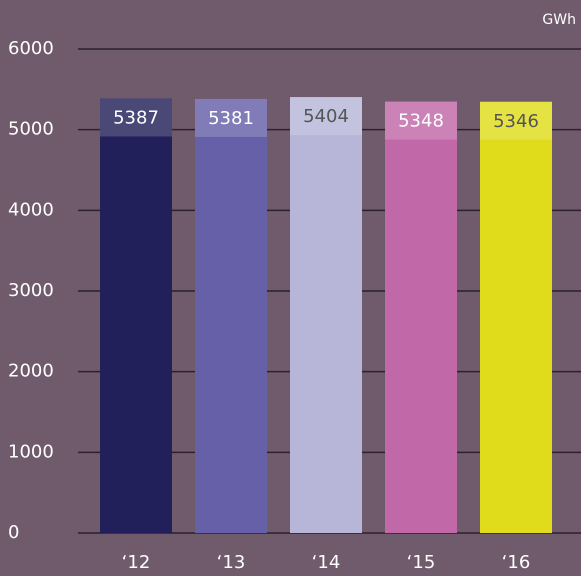 This screenshot has height=576, width=581. What do you see at coordinates (231, 562) in the screenshot?
I see `x-tick-label: ‘13` at bounding box center [231, 562].